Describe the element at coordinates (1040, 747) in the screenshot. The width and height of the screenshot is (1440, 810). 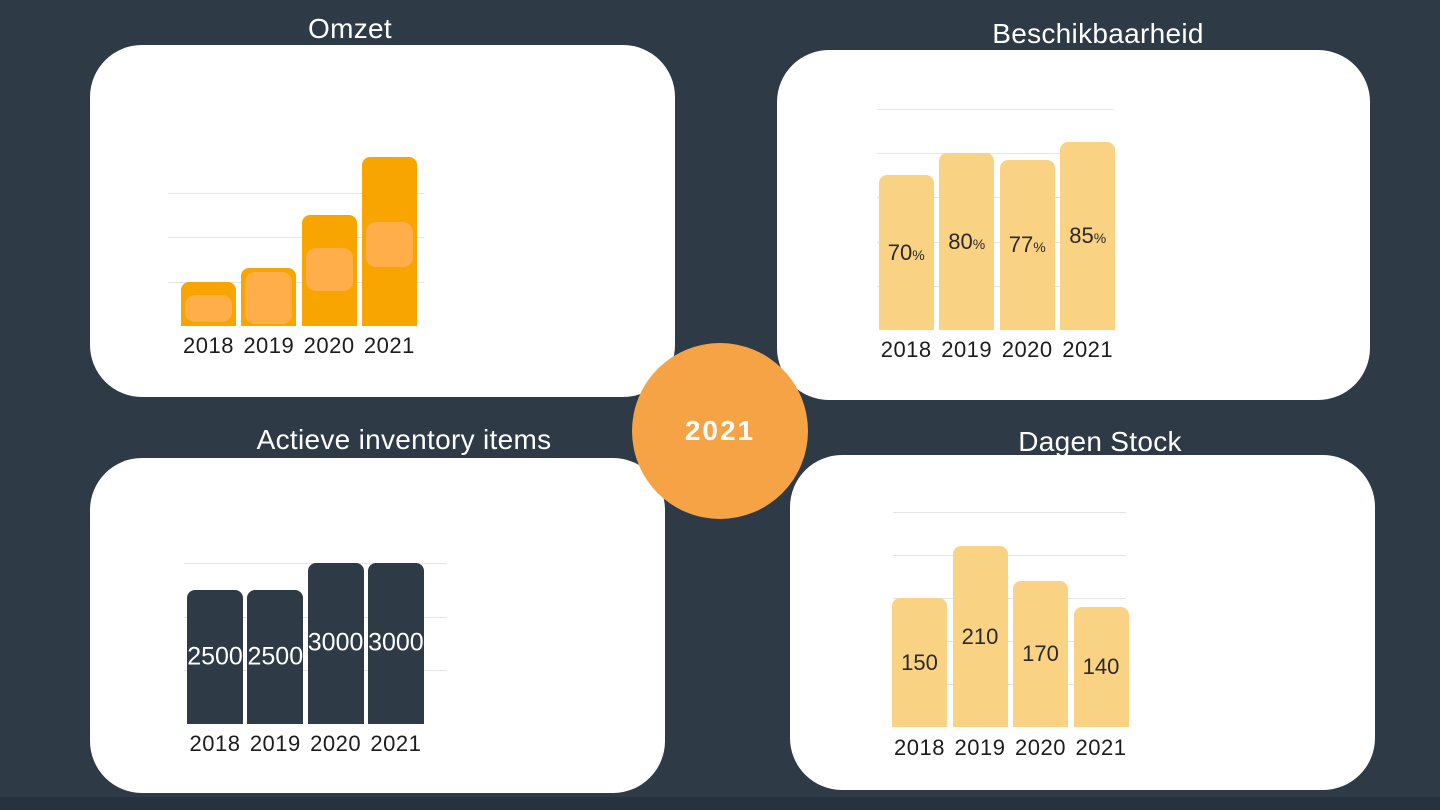
I see `dagen-x-label-2020: 2020` at that location.